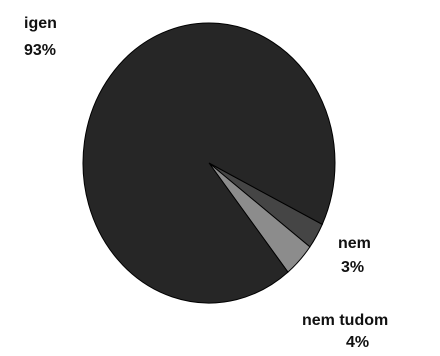  I want to click on slice-label-nem: nem, so click(354, 243).